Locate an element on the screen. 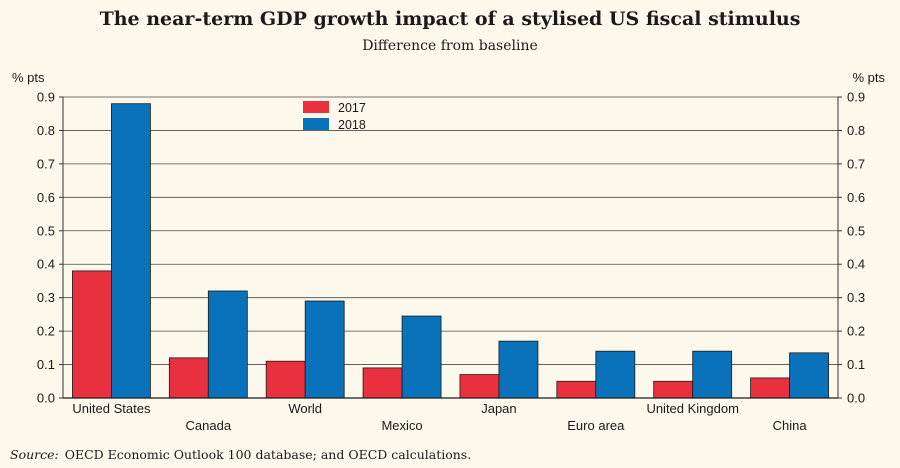 The image size is (900, 468). x-category-label: Euro area is located at coordinates (596, 425).